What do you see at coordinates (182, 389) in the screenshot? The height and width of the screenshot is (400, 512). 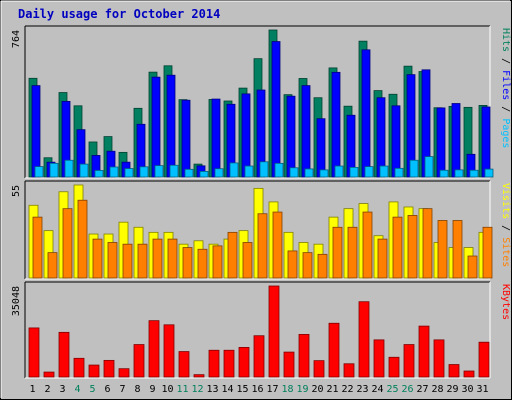 I see `x-tick-label-day-11: 11` at bounding box center [182, 389].